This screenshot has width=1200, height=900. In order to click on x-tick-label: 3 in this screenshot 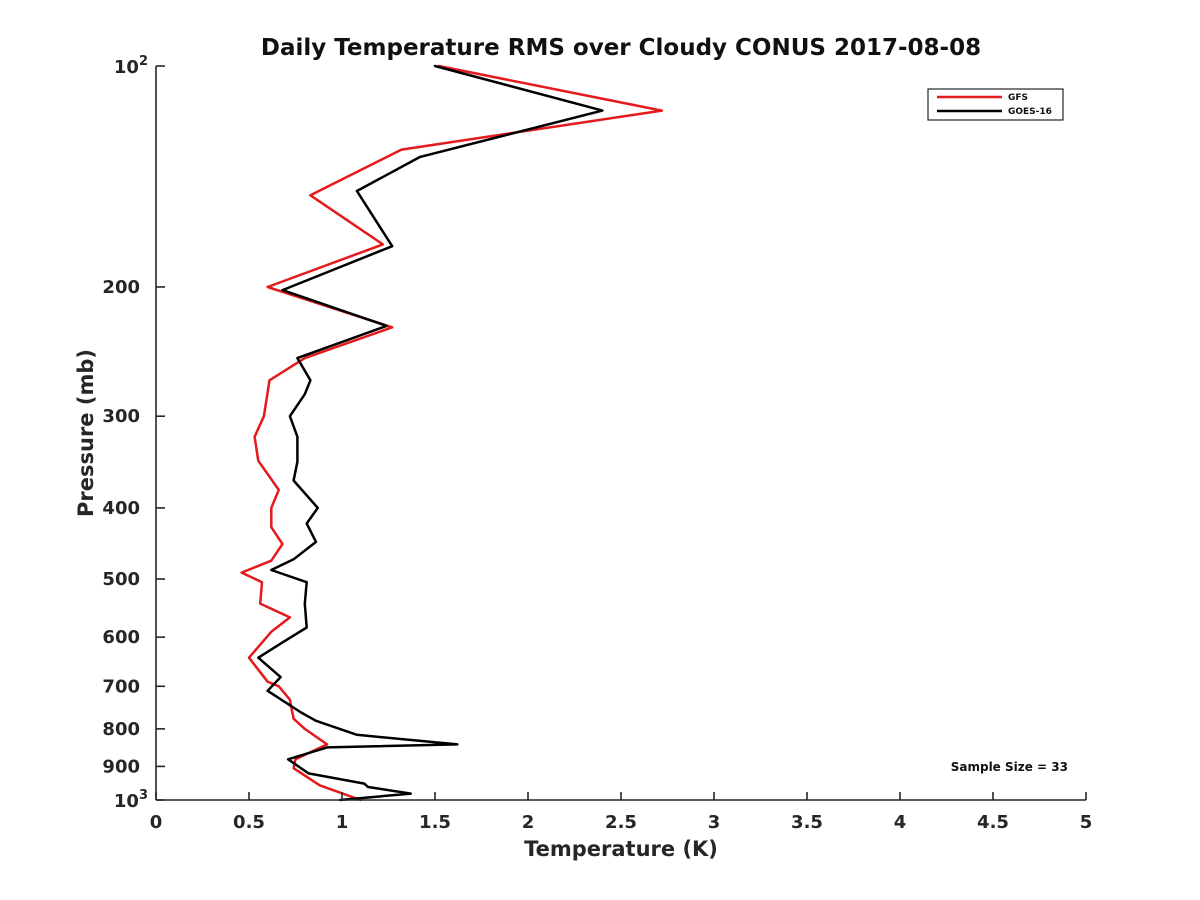, I will do `click(714, 822)`.